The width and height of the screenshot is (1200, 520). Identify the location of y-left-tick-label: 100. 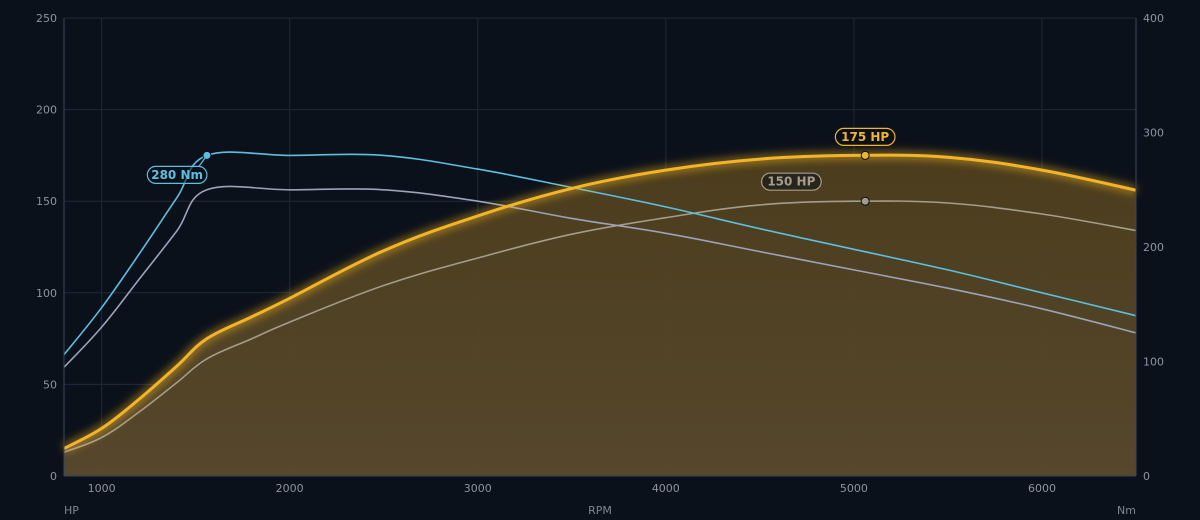
(46, 293).